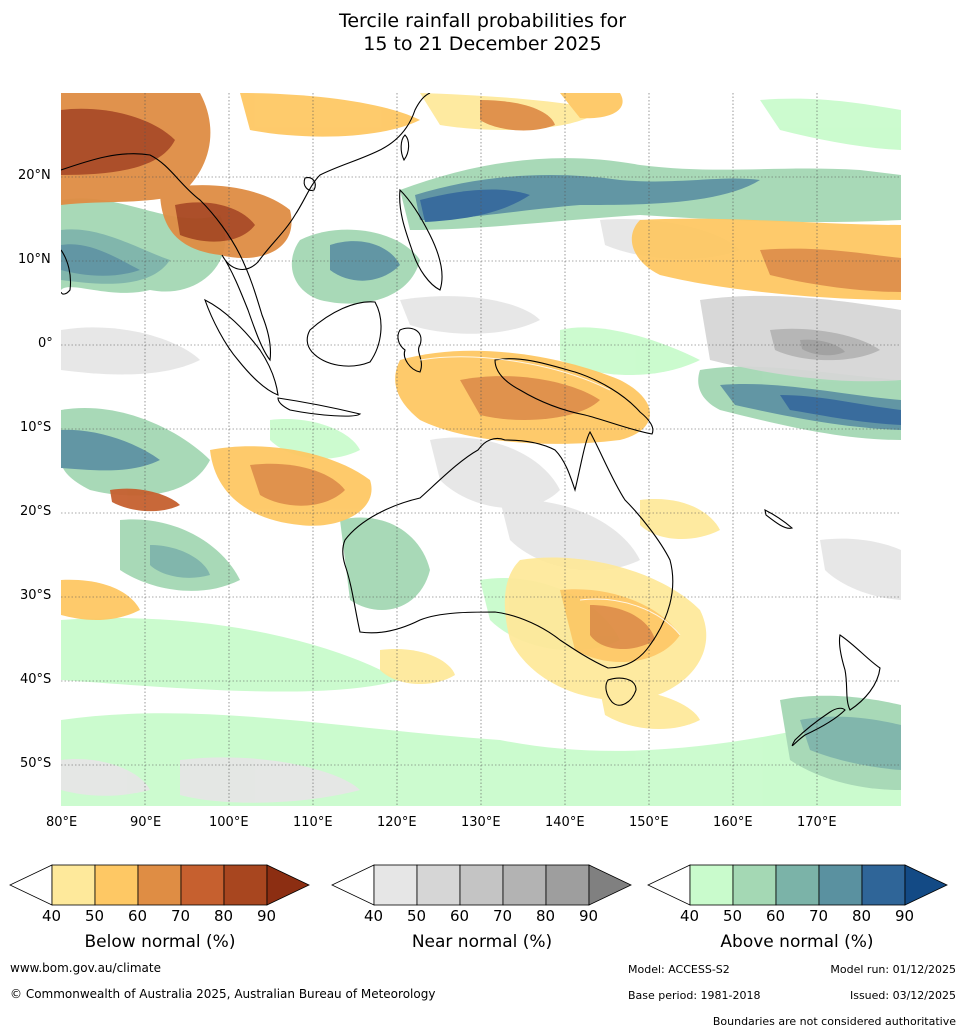 The width and height of the screenshot is (965, 1035). I want to click on colorbar-below-normal, so click(159, 885).